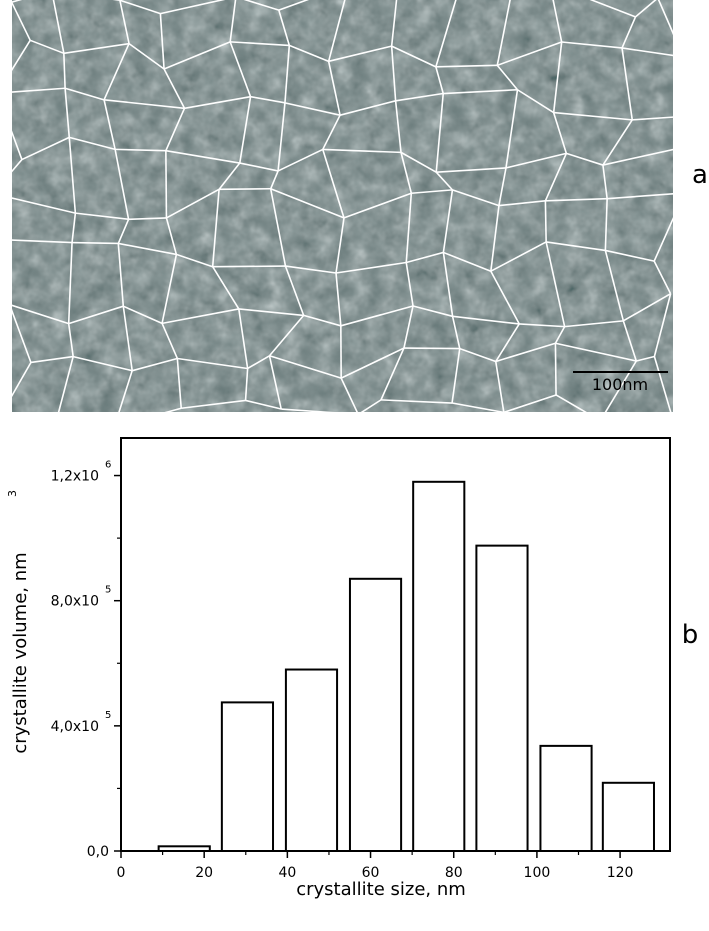 This screenshot has height=931, width=709. I want to click on y-tick-exponent: 6, so click(108, 465).